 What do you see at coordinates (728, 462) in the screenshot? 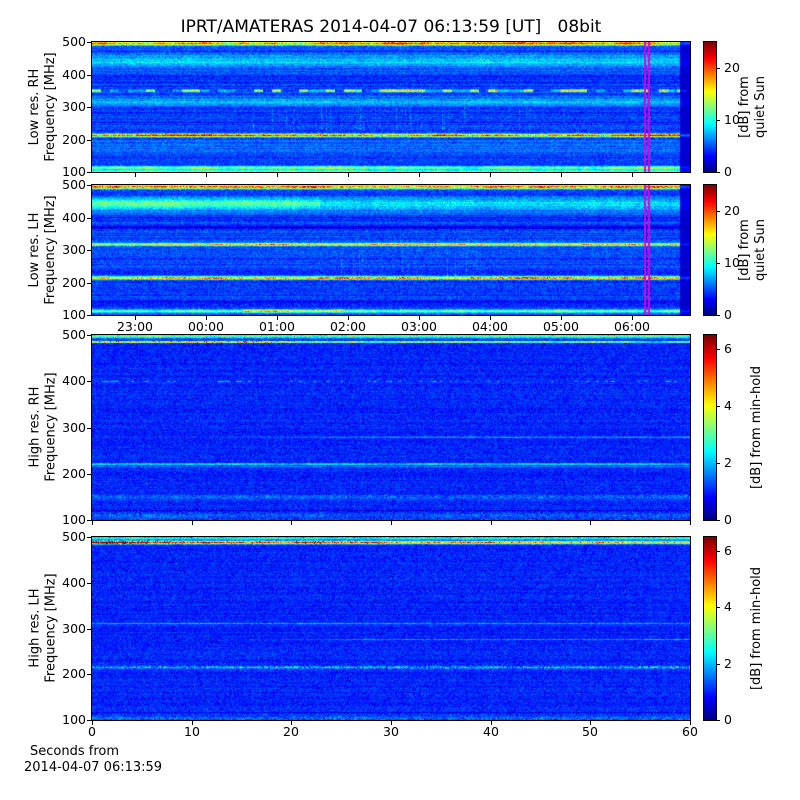
I see `colorbar-tick-label: 2` at bounding box center [728, 462].